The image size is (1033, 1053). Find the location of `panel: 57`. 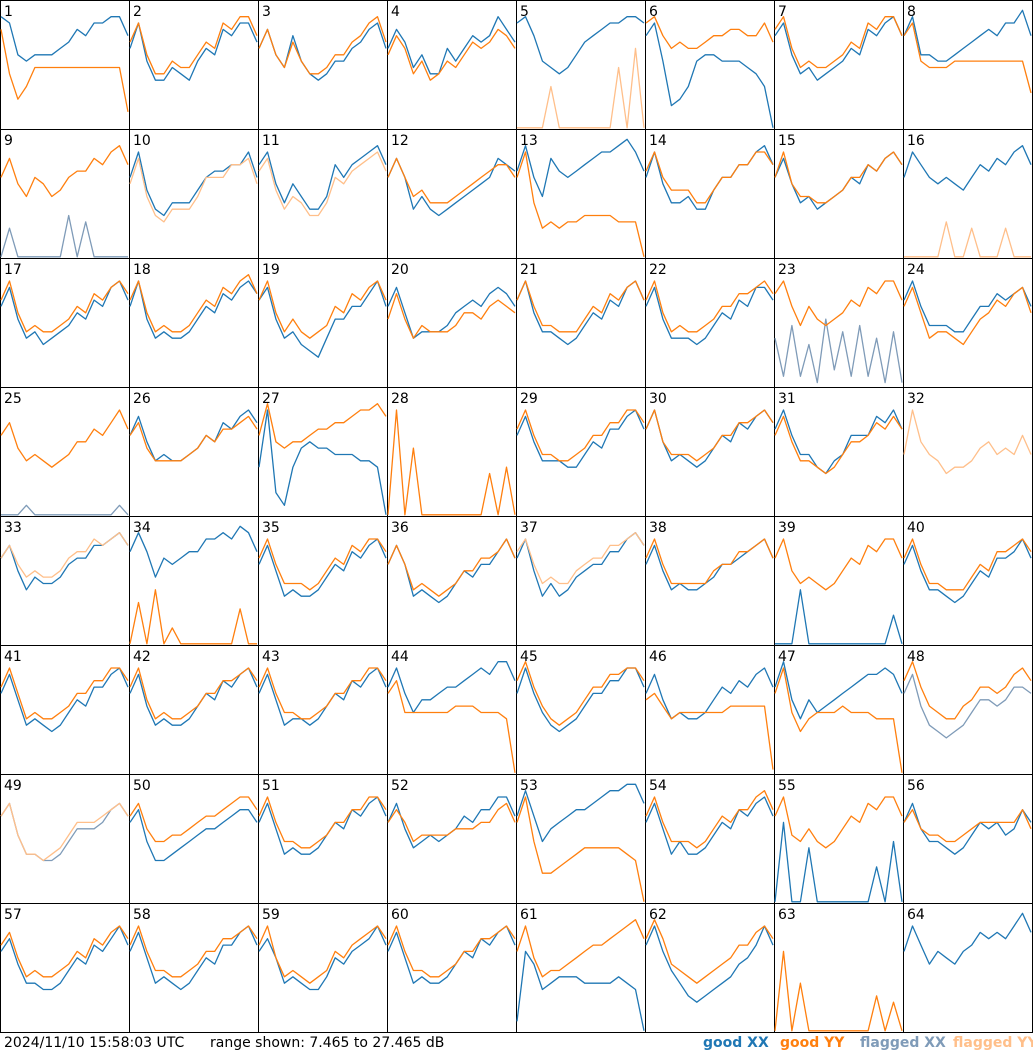

panel: 57 is located at coordinates (65, 968).